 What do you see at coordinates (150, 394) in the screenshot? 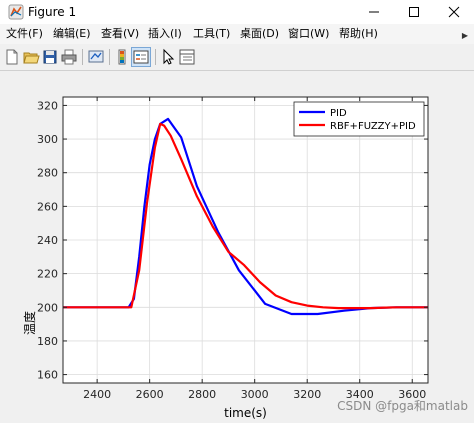
I see `x-tick-label: 2600` at bounding box center [150, 394].